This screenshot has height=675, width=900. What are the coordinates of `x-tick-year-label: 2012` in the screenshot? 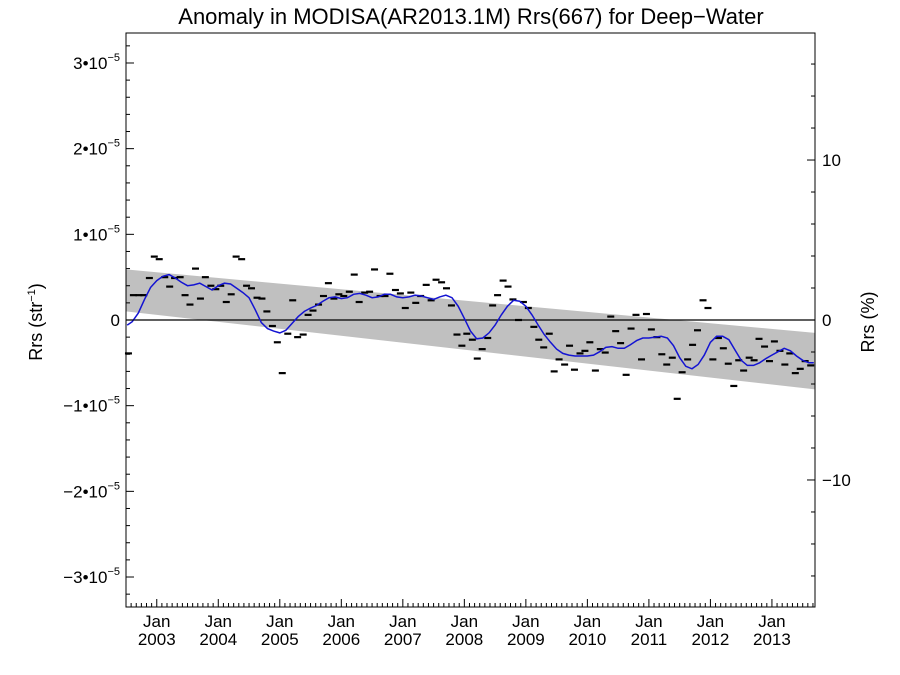 It's located at (711, 639).